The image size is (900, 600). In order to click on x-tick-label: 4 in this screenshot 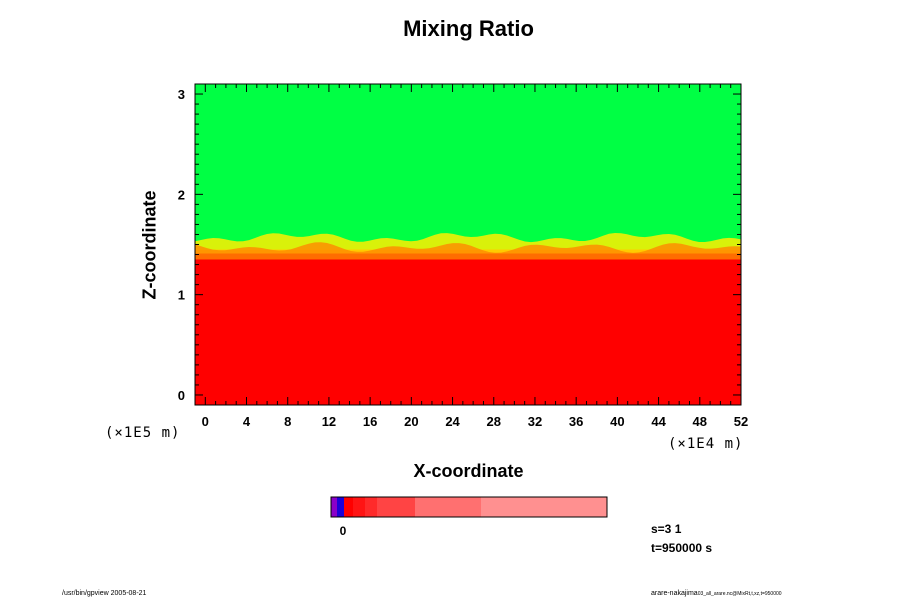, I will do `click(247, 421)`.